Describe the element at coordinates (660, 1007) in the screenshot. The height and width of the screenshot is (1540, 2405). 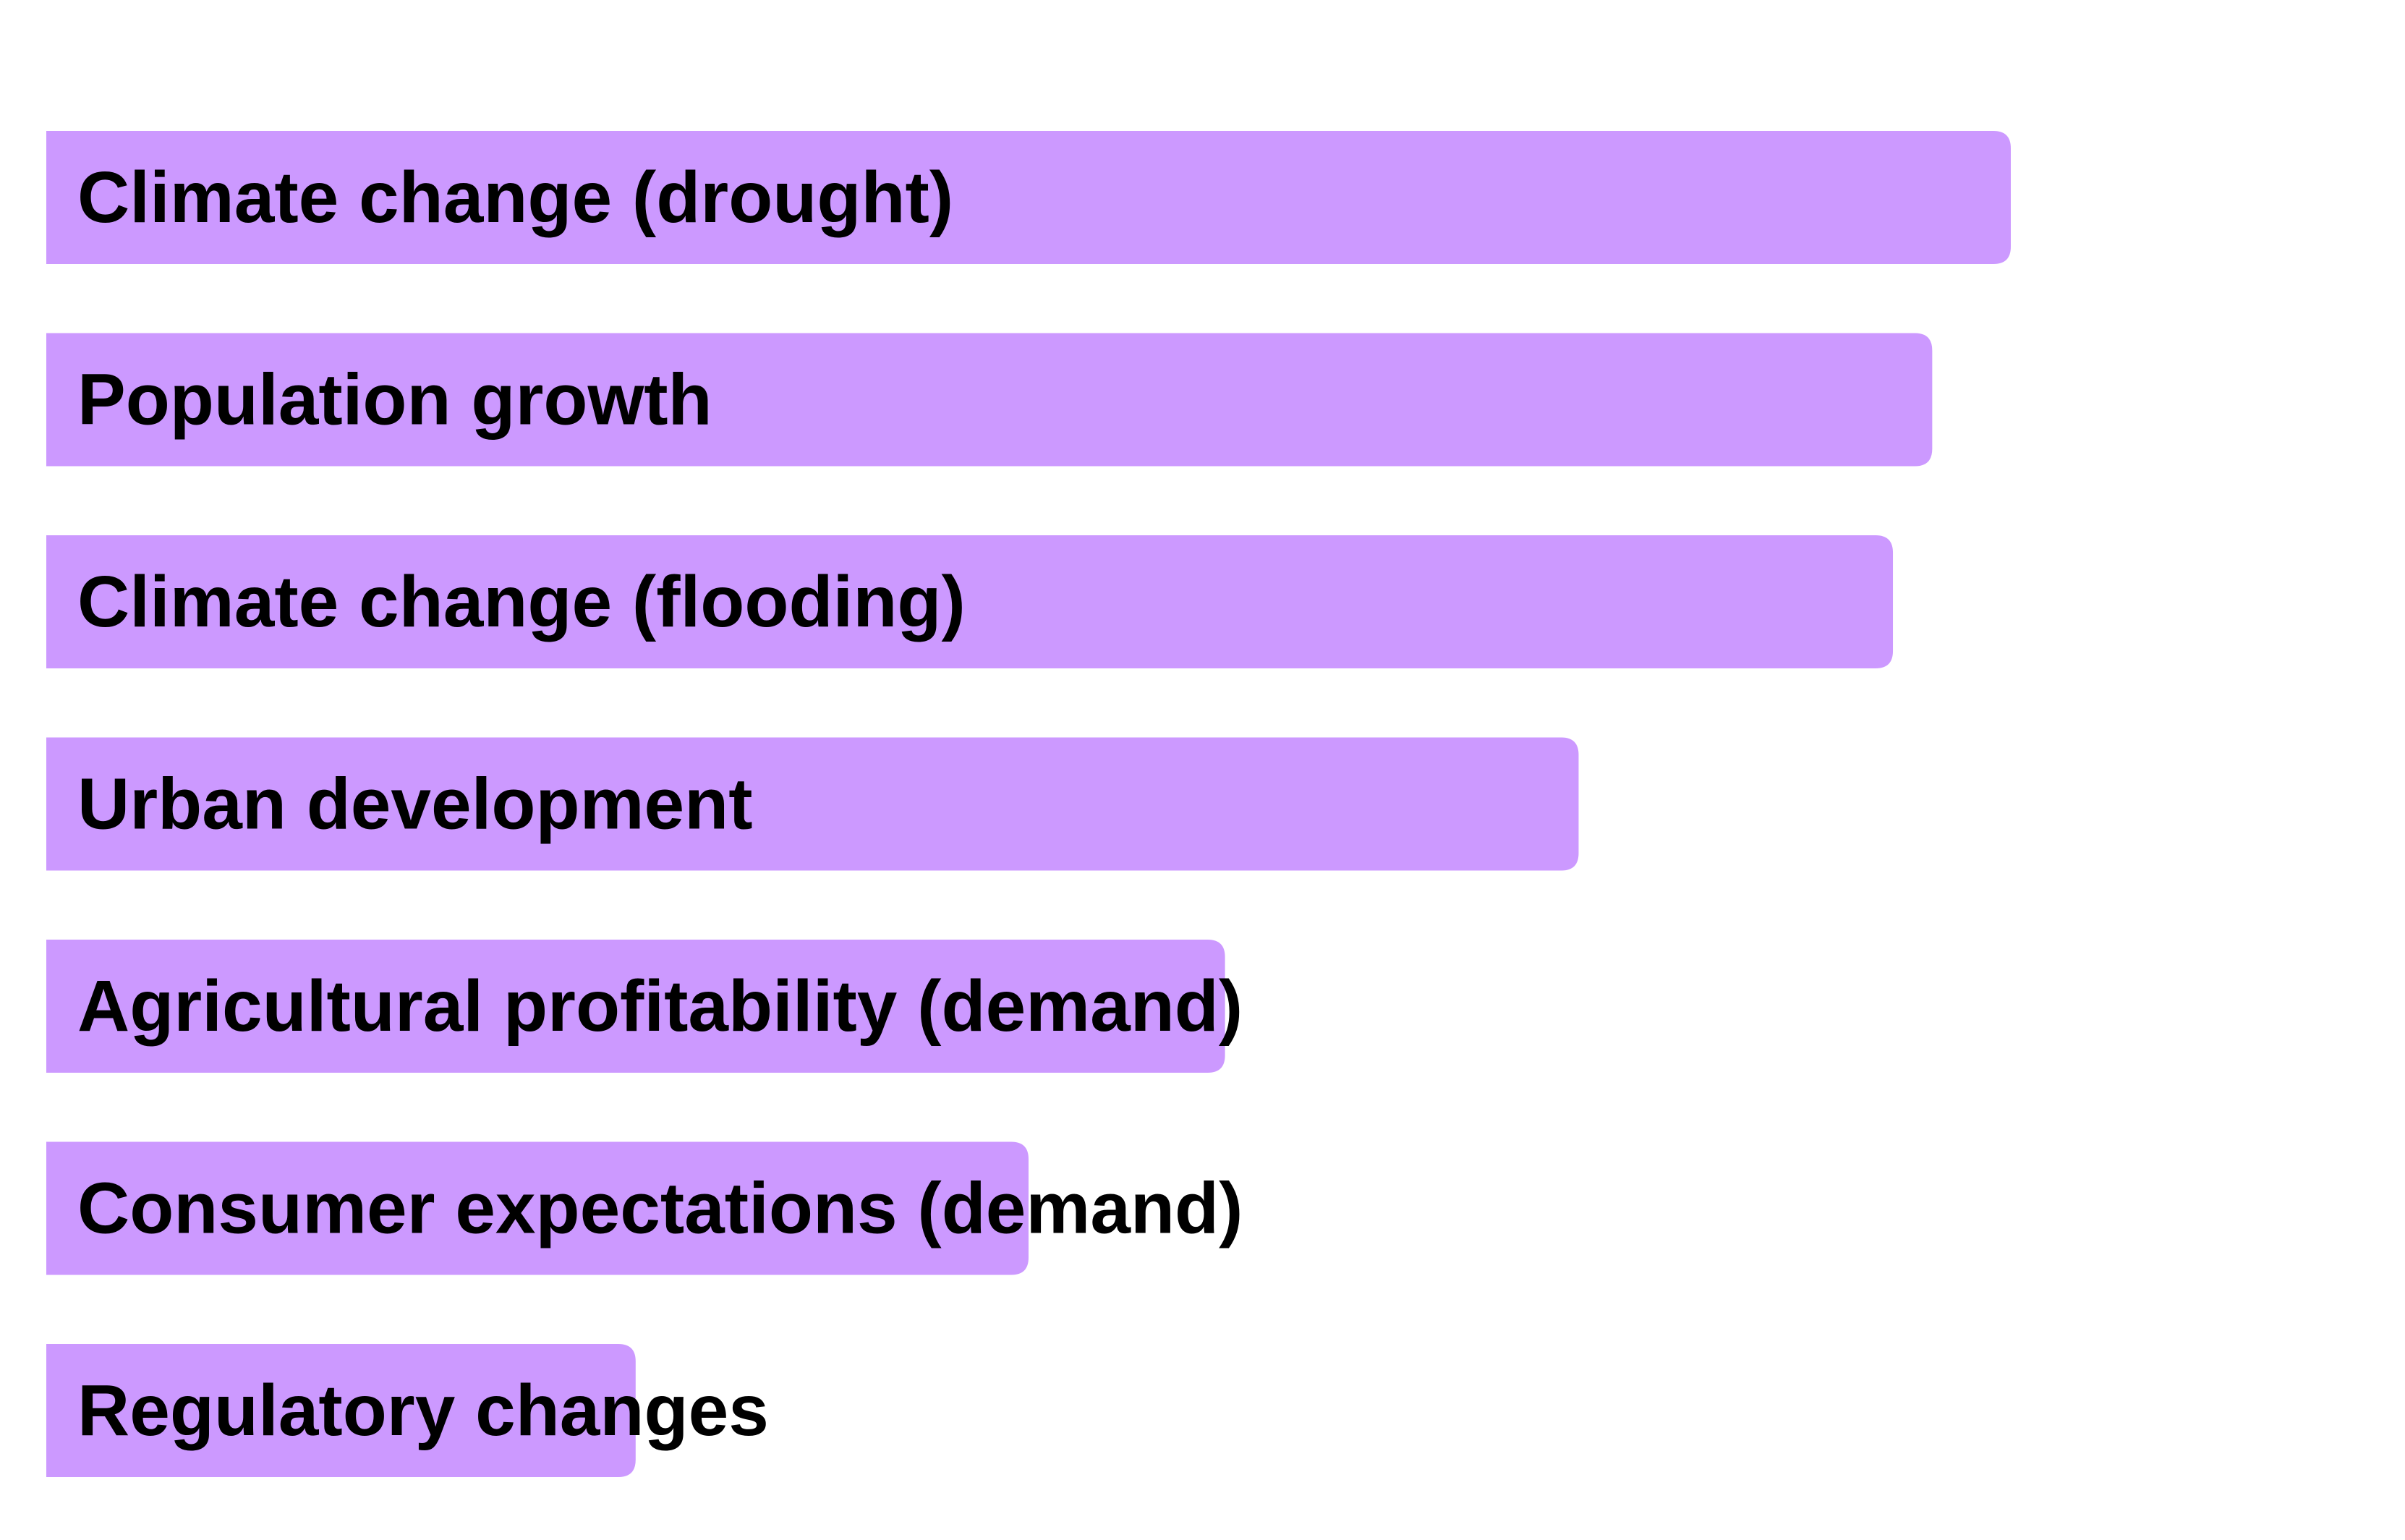
I see `bar-label-agricultural-profitability-demand: Agricultural profitability (demand)` at that location.